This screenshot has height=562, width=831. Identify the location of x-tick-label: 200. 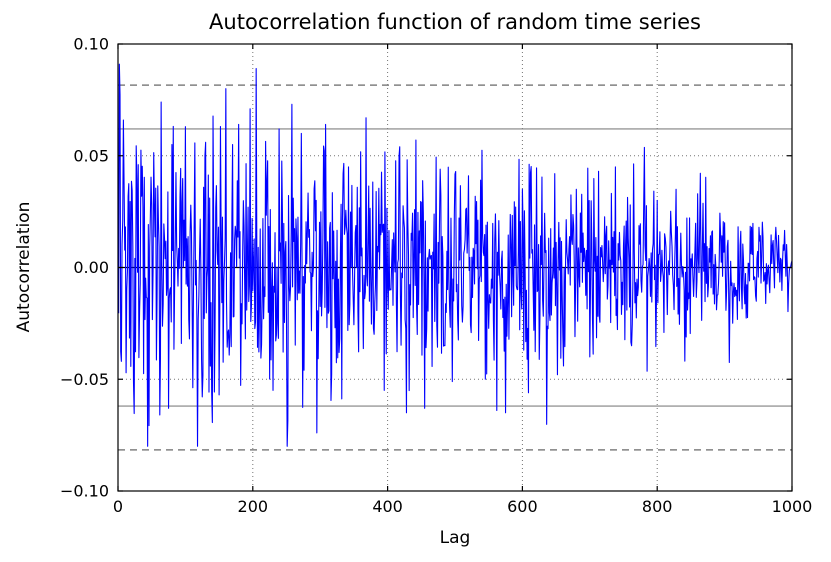
(253, 506).